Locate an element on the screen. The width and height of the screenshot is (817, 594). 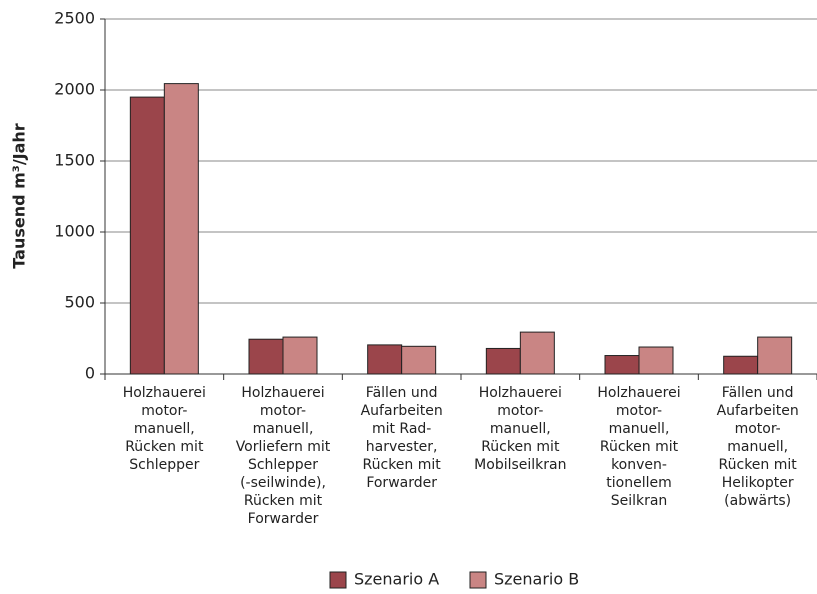
y-tick-label: 500 is located at coordinates (79, 302).